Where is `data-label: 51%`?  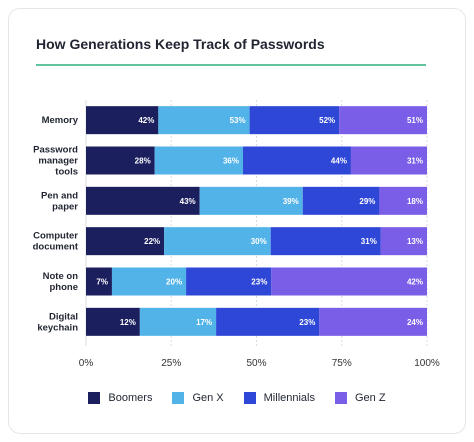 data-label: 51% is located at coordinates (415, 120).